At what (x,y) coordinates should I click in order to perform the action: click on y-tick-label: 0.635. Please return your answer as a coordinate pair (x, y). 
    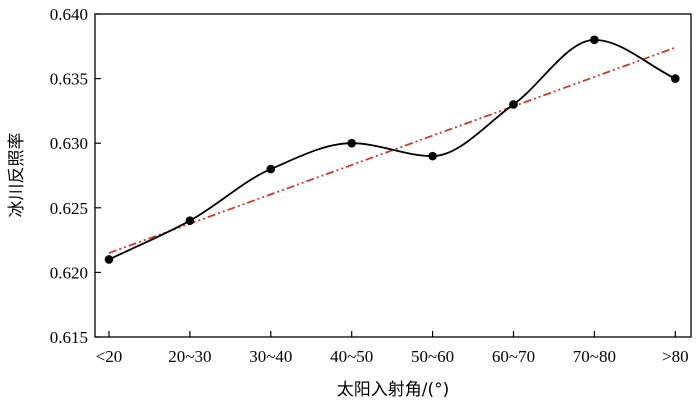
    Looking at the image, I should click on (69, 79).